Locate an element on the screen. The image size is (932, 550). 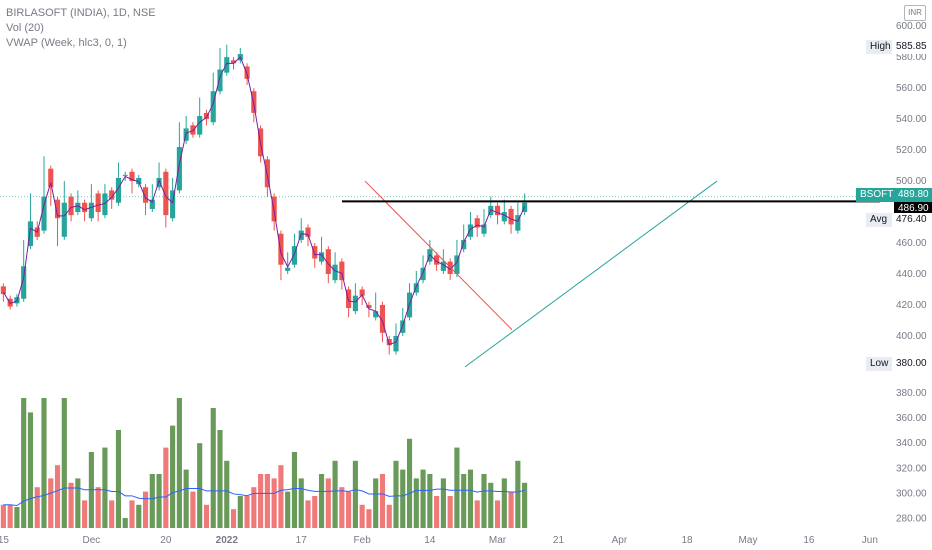
symbol-legend: BIRLASOFT (INDIA), 1D, NSE is located at coordinates (81, 13).